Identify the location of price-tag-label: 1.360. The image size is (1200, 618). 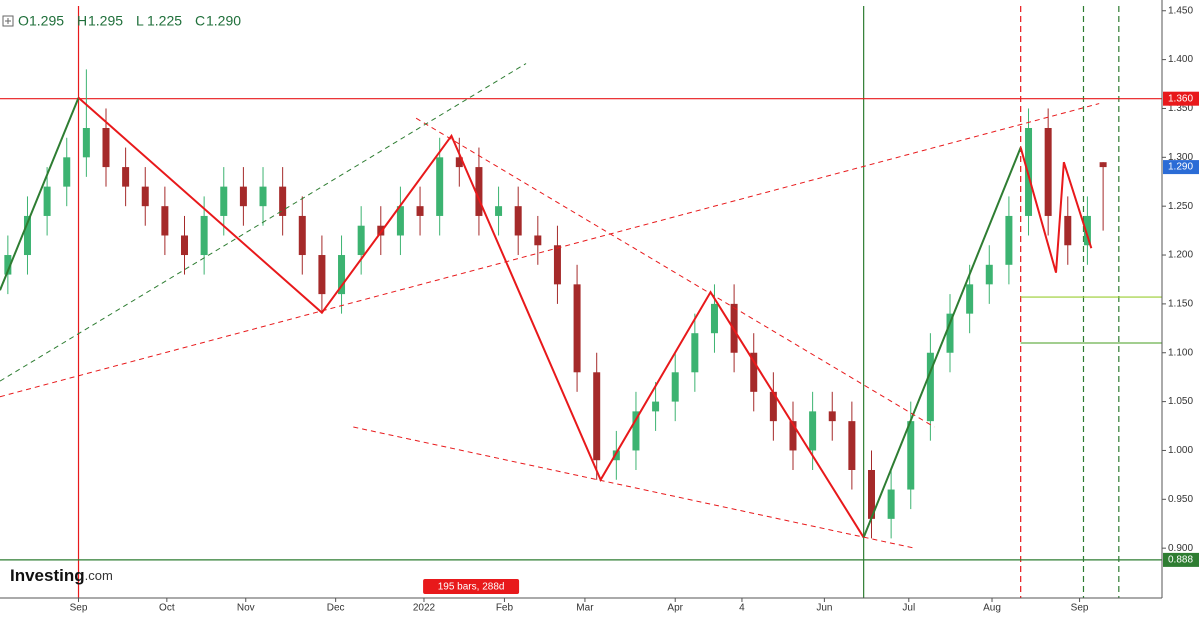
(1180, 98).